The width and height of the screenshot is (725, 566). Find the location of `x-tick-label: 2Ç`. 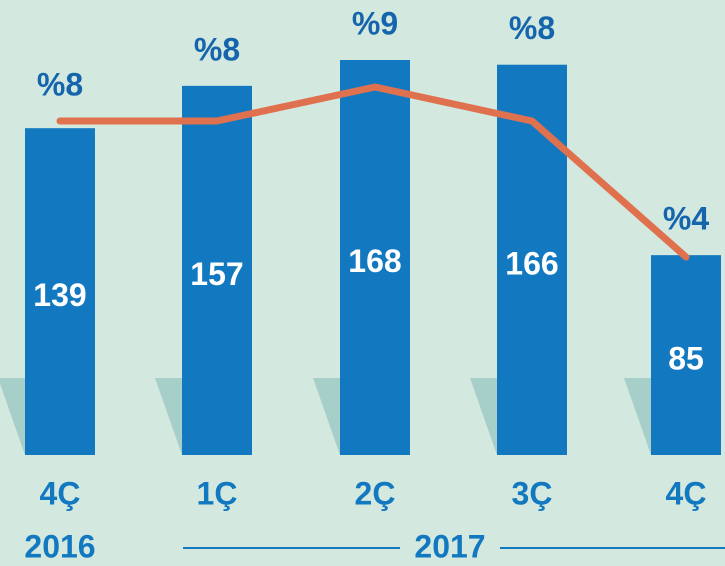

x-tick-label: 2Ç is located at coordinates (375, 493).